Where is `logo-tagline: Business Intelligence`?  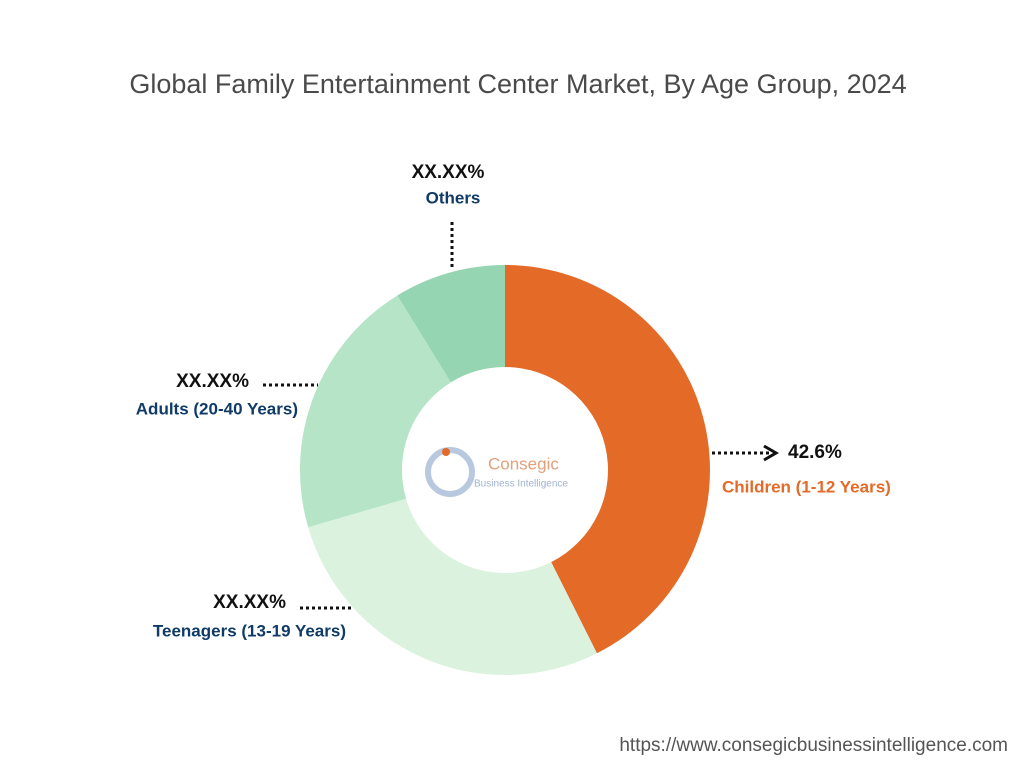
logo-tagline: Business Intelligence is located at coordinates (521, 484).